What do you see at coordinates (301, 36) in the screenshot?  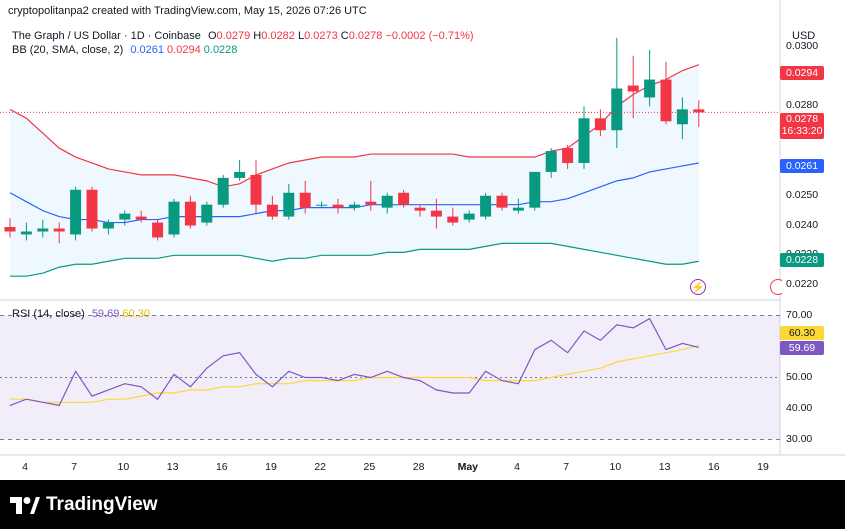 I see `low-label: L` at bounding box center [301, 36].